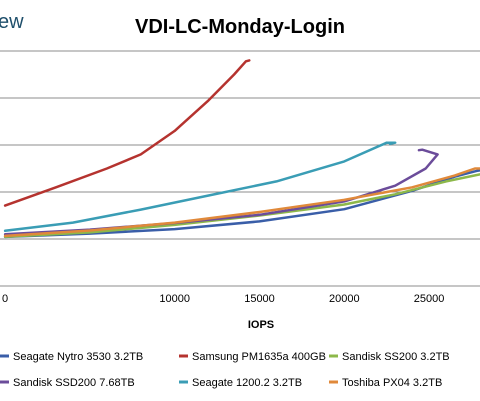  What do you see at coordinates (344, 299) in the screenshot?
I see `x-tick-label-3: 20000` at bounding box center [344, 299].